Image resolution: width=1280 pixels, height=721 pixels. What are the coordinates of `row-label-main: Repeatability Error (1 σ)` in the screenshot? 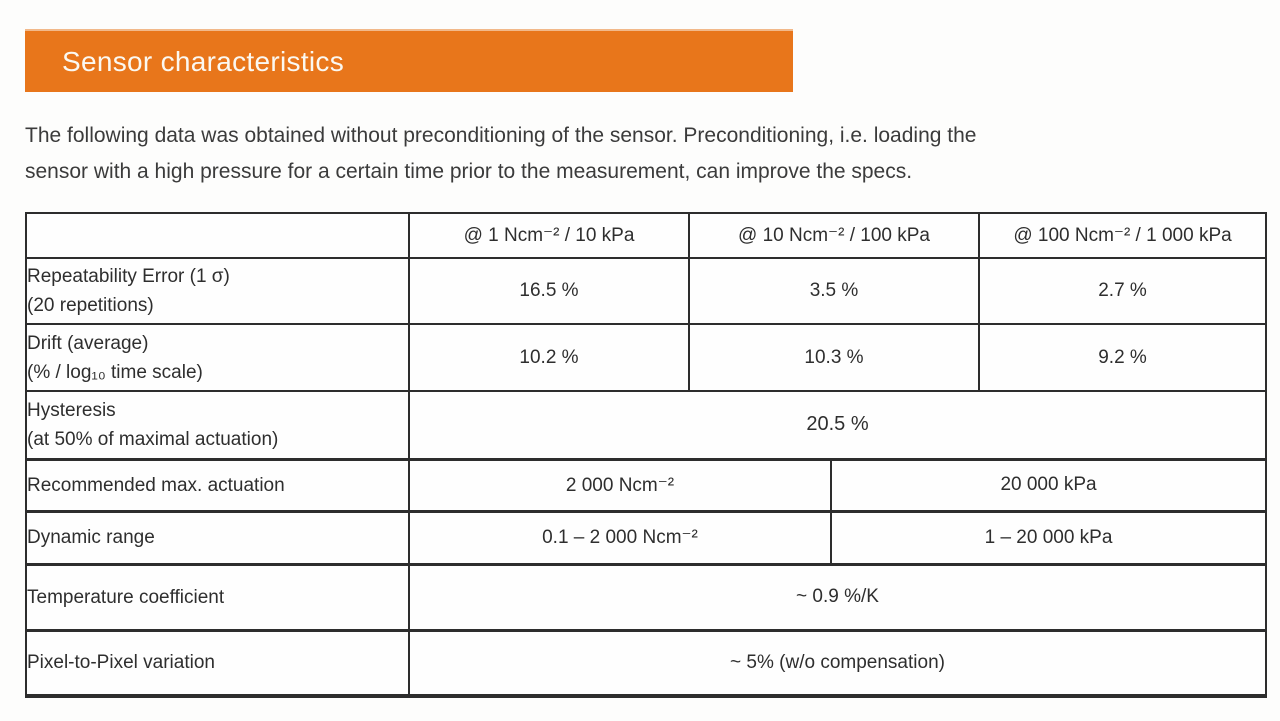 It's located at (128, 276).